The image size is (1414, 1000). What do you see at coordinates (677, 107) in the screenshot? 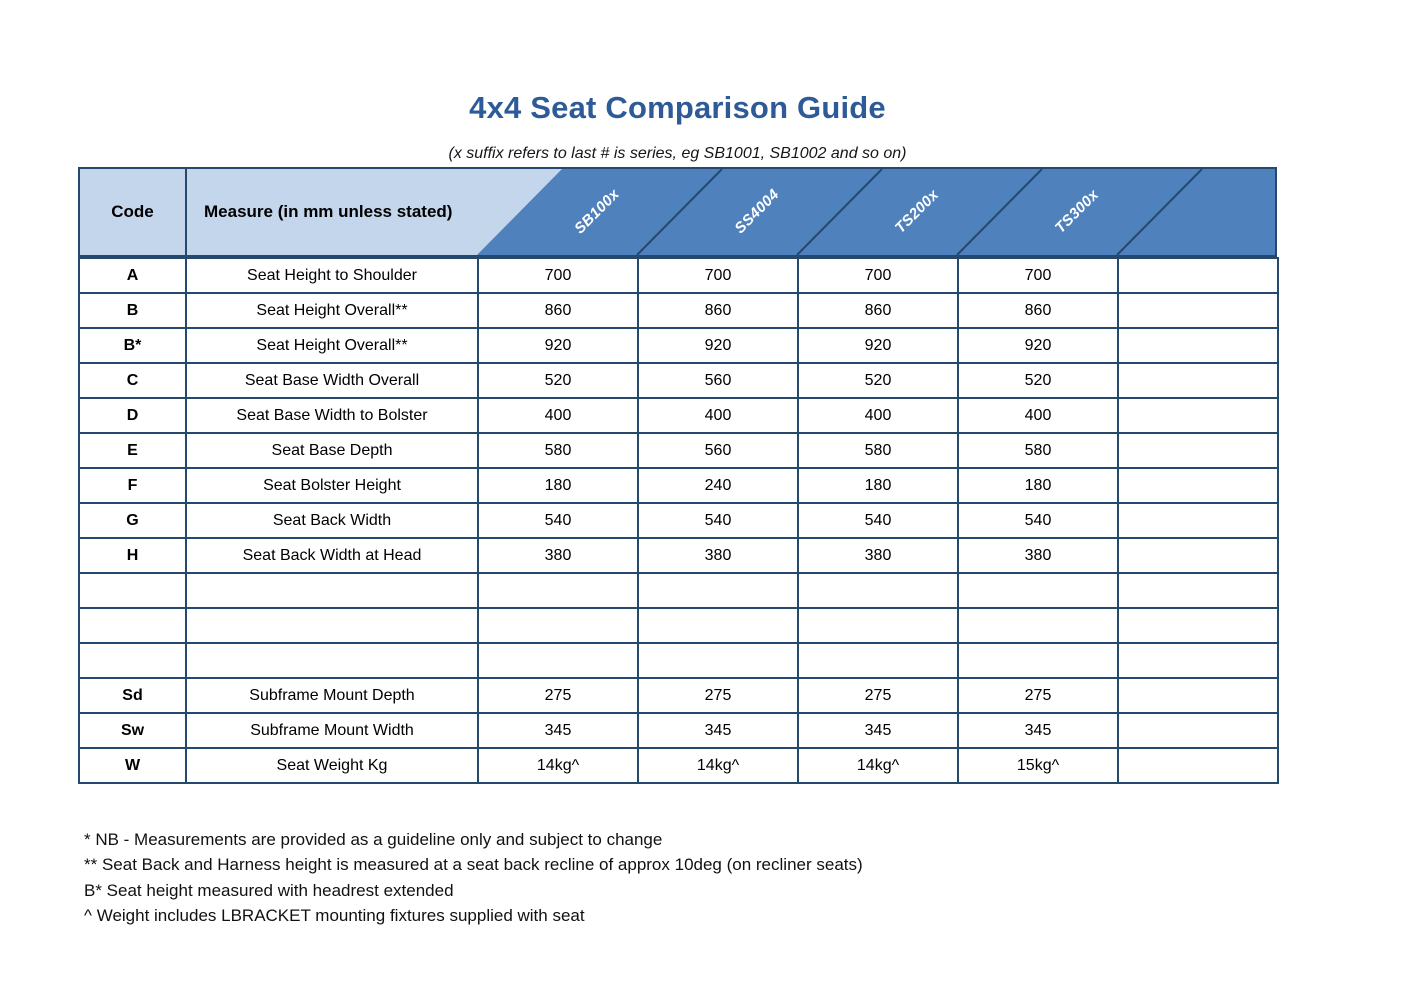
I see `page-title: 4x4 Seat Comparison Guide` at bounding box center [677, 107].